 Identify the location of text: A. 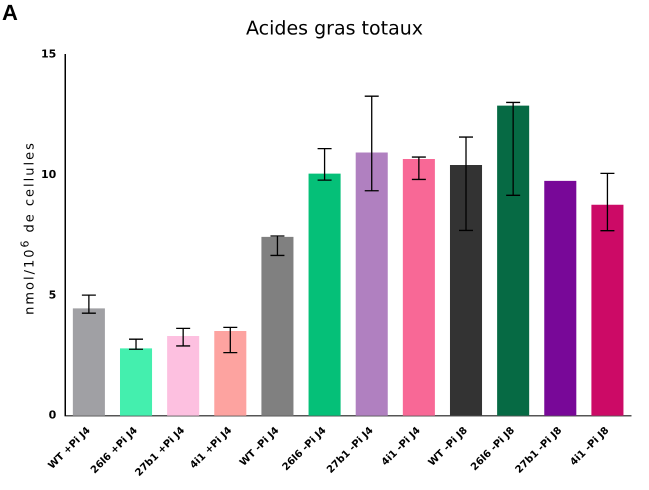
(10, 13).